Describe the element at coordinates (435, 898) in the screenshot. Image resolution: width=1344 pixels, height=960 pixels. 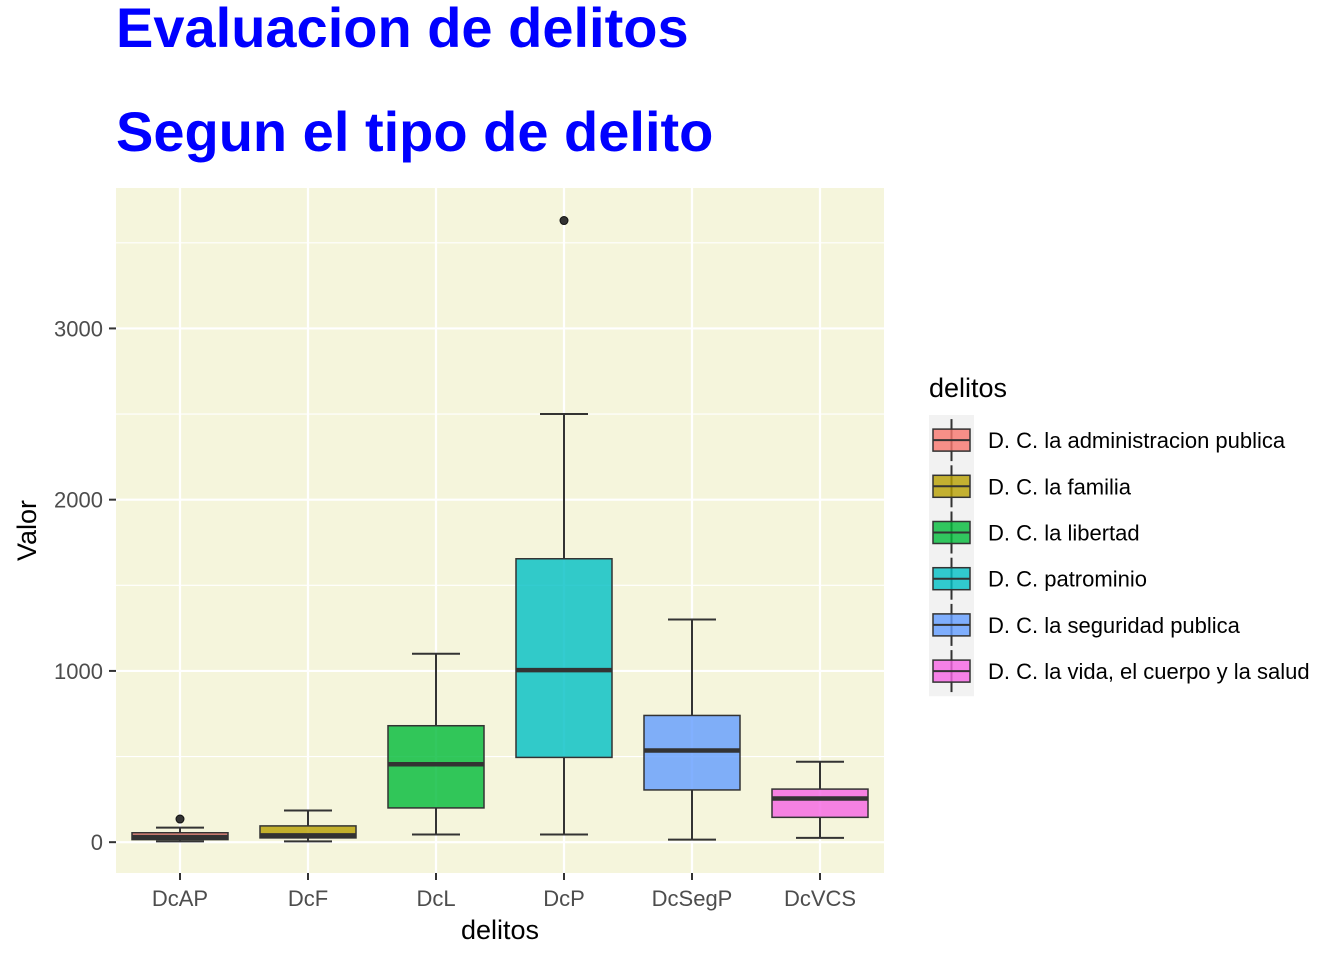
I see `x-tick-label: DcL` at that location.